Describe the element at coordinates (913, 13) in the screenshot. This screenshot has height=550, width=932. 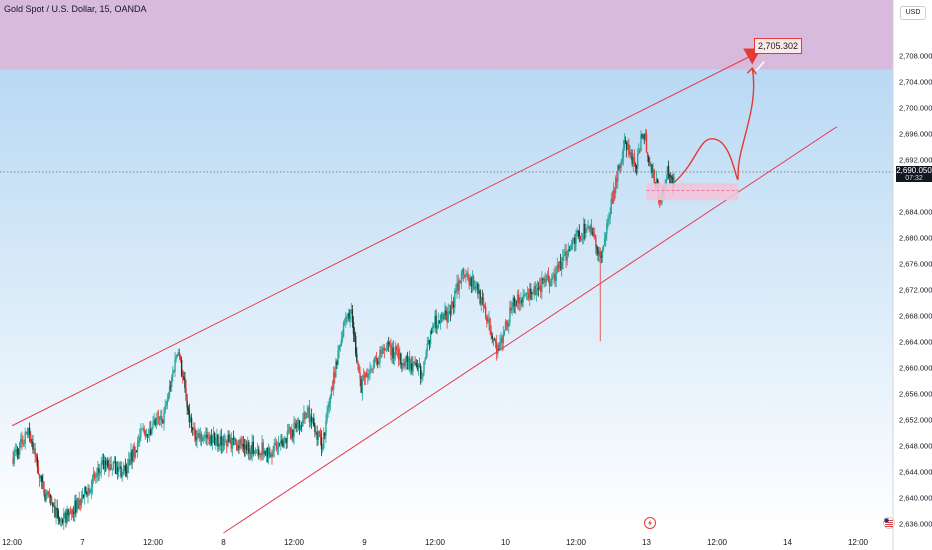
I see `currency-button: USD` at that location.